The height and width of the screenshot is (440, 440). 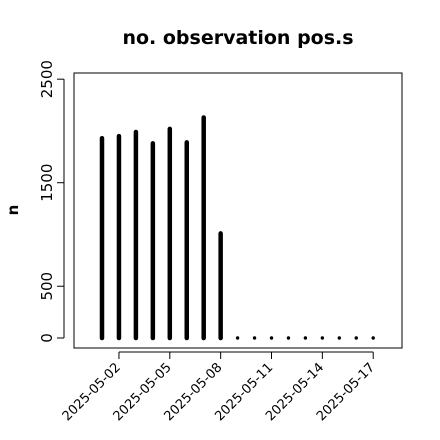 What do you see at coordinates (13, 210) in the screenshot?
I see `y-axis-title: n` at bounding box center [13, 210].